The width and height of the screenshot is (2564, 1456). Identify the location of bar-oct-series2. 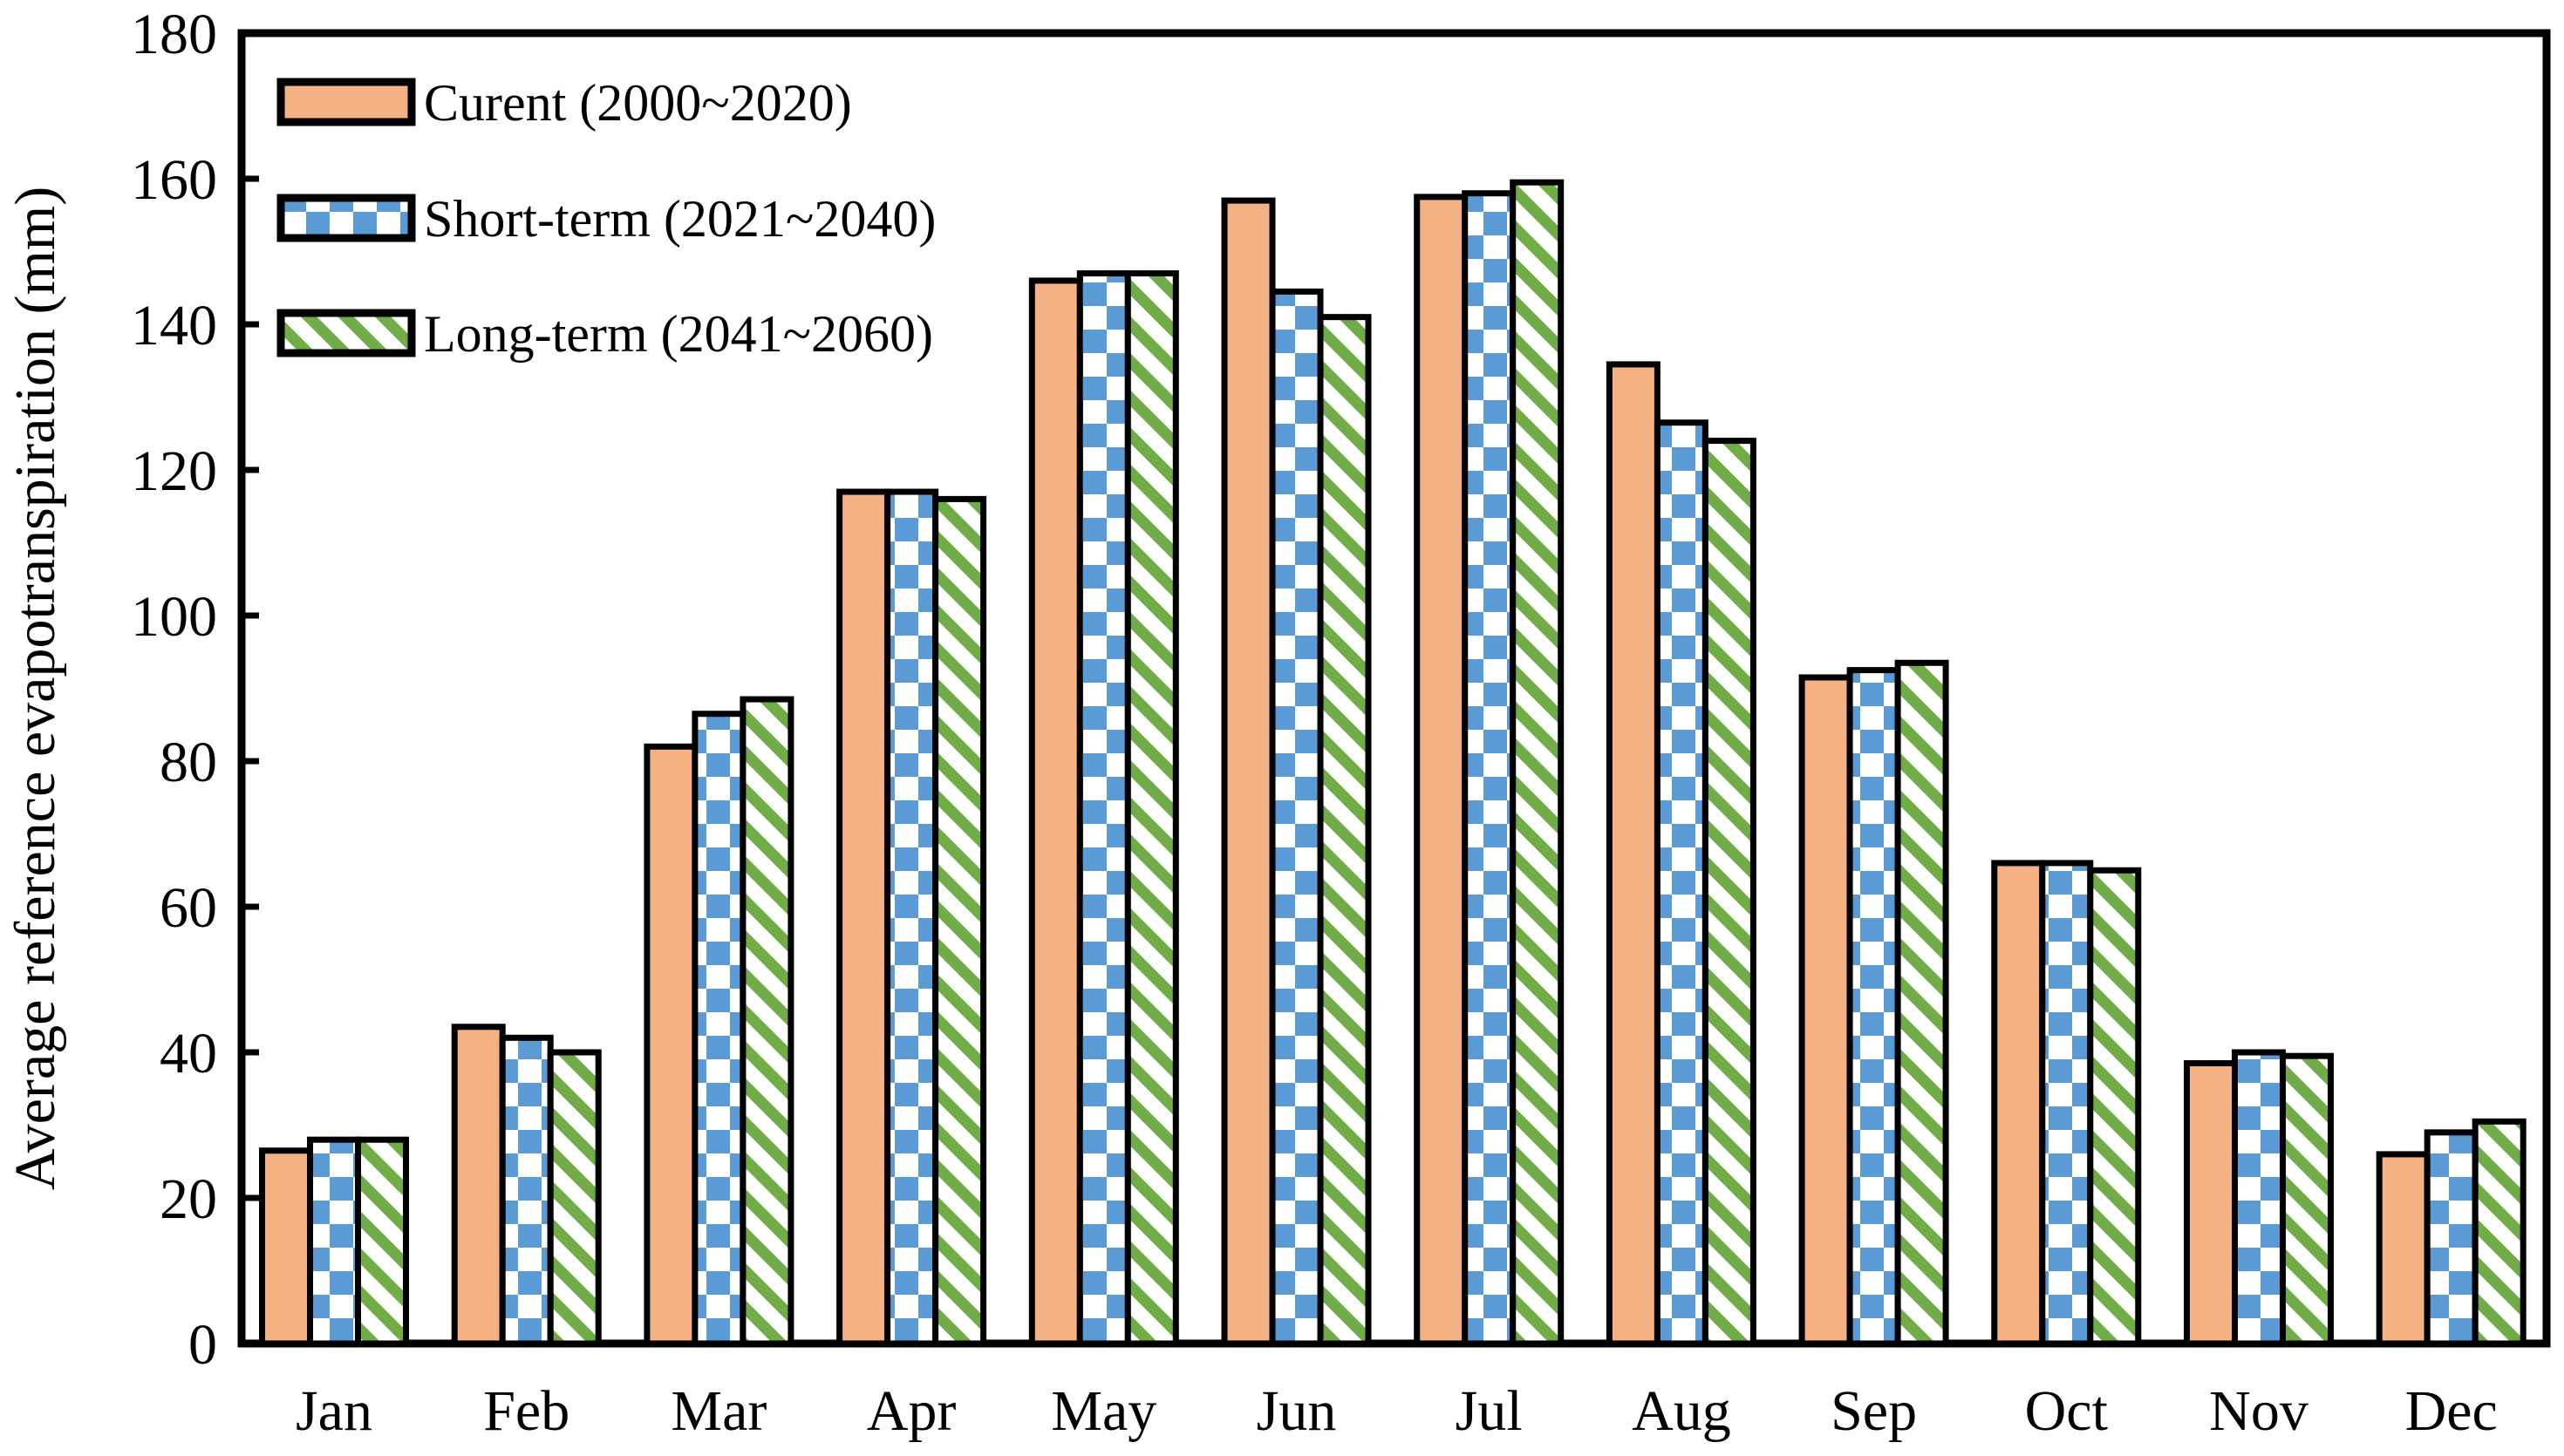
(2066, 1103).